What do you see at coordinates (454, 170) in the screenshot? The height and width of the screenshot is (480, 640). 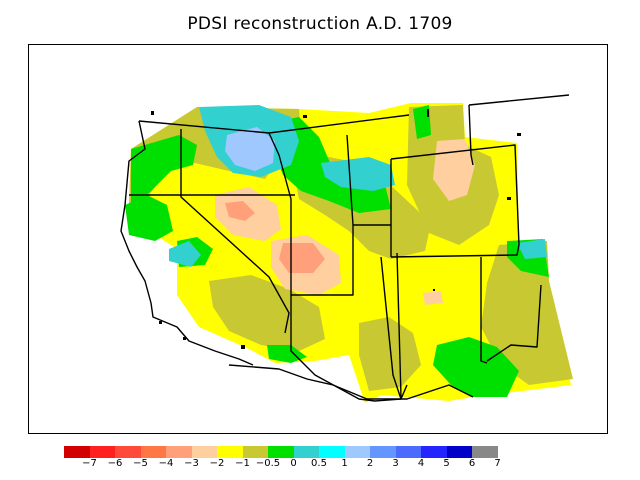 I see `pdsi-zone-peach-ne` at bounding box center [454, 170].